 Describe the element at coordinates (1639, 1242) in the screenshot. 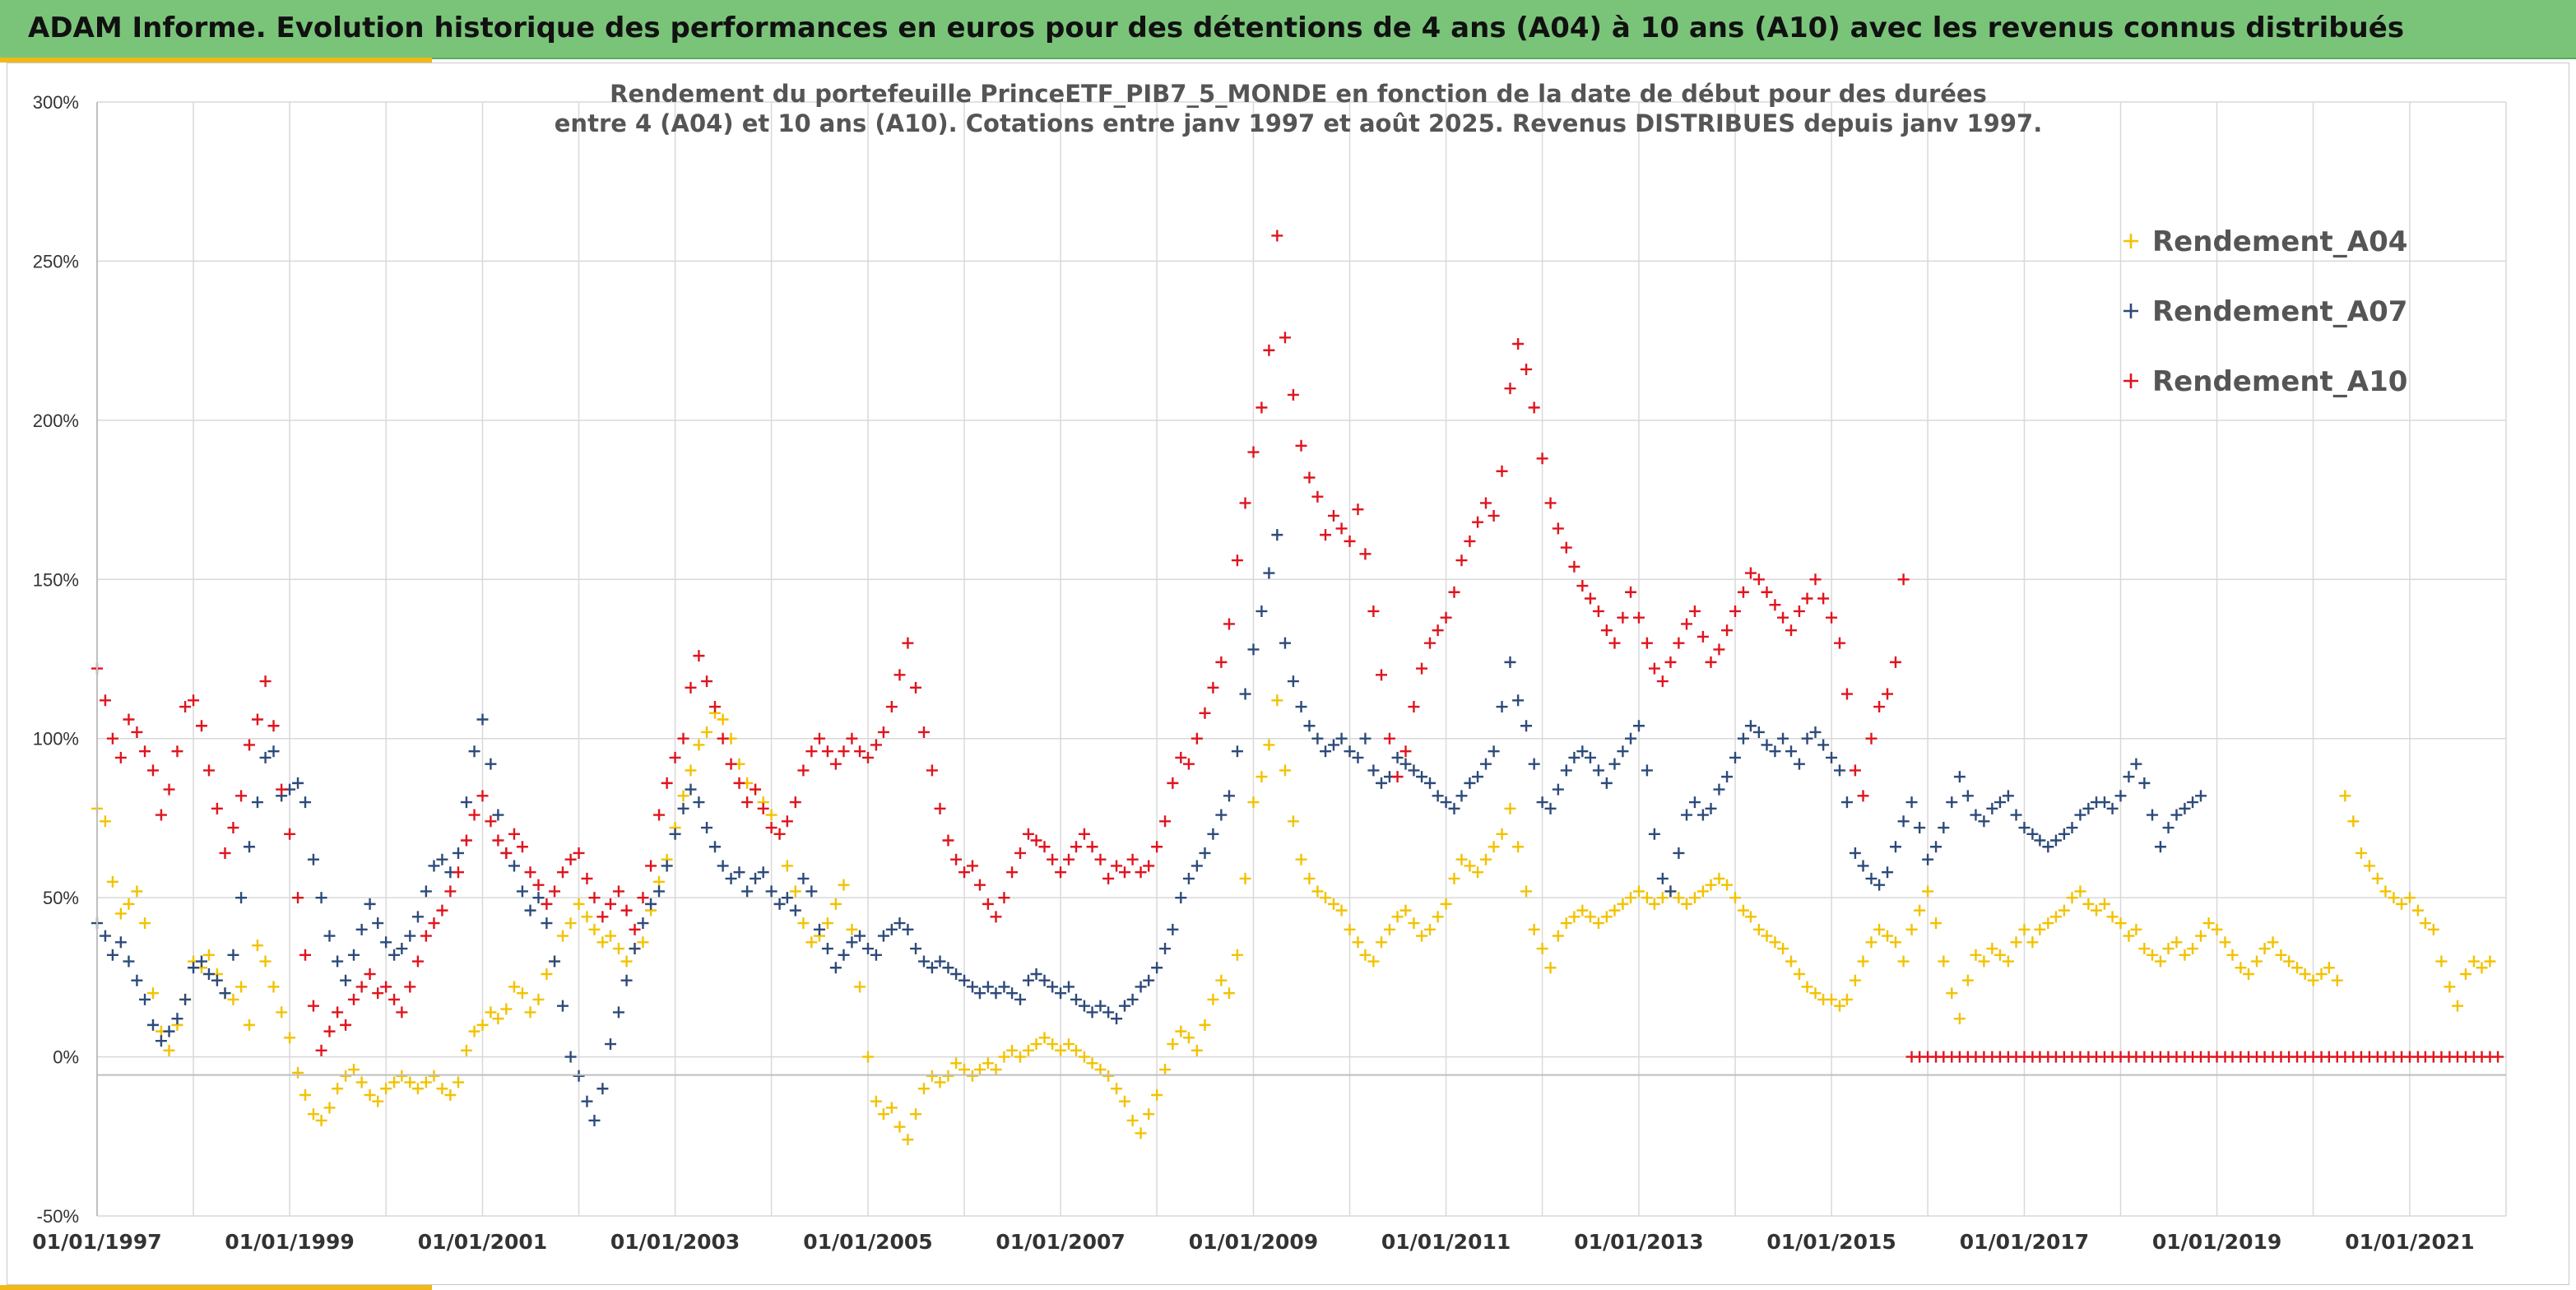

I see `x-tick-label: 01/01/2013` at that location.